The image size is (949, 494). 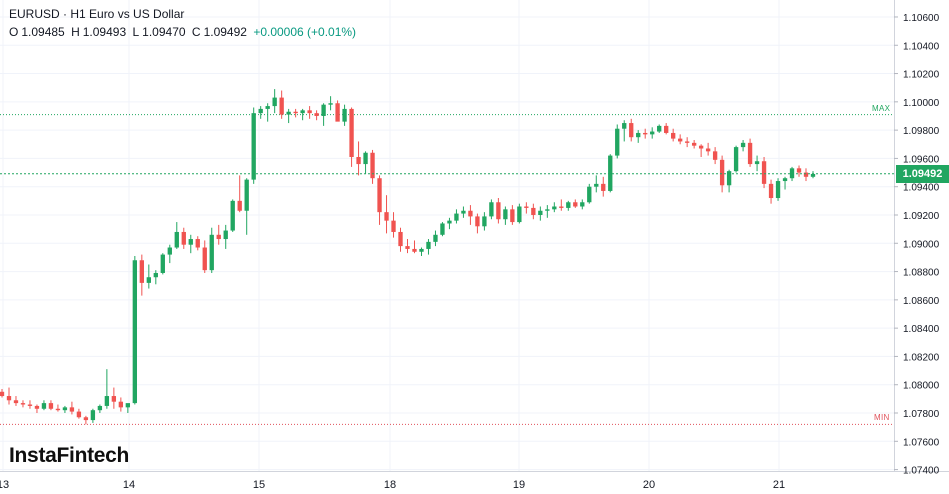 What do you see at coordinates (136, 32) in the screenshot?
I see `low-label: L` at bounding box center [136, 32].